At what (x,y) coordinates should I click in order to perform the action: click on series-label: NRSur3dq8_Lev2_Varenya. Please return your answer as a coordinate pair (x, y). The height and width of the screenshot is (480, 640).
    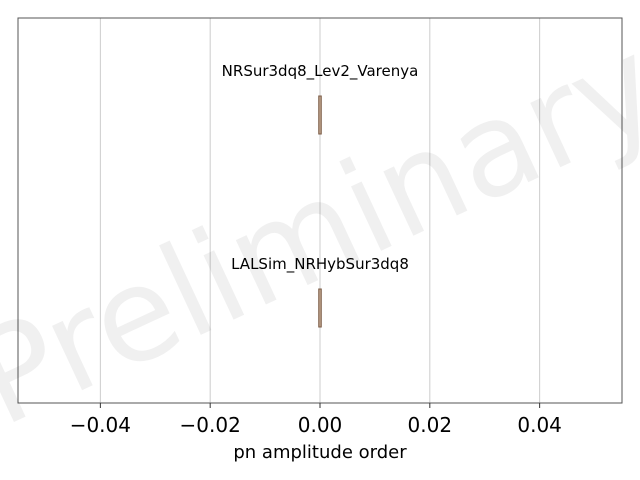
    Looking at the image, I should click on (320, 71).